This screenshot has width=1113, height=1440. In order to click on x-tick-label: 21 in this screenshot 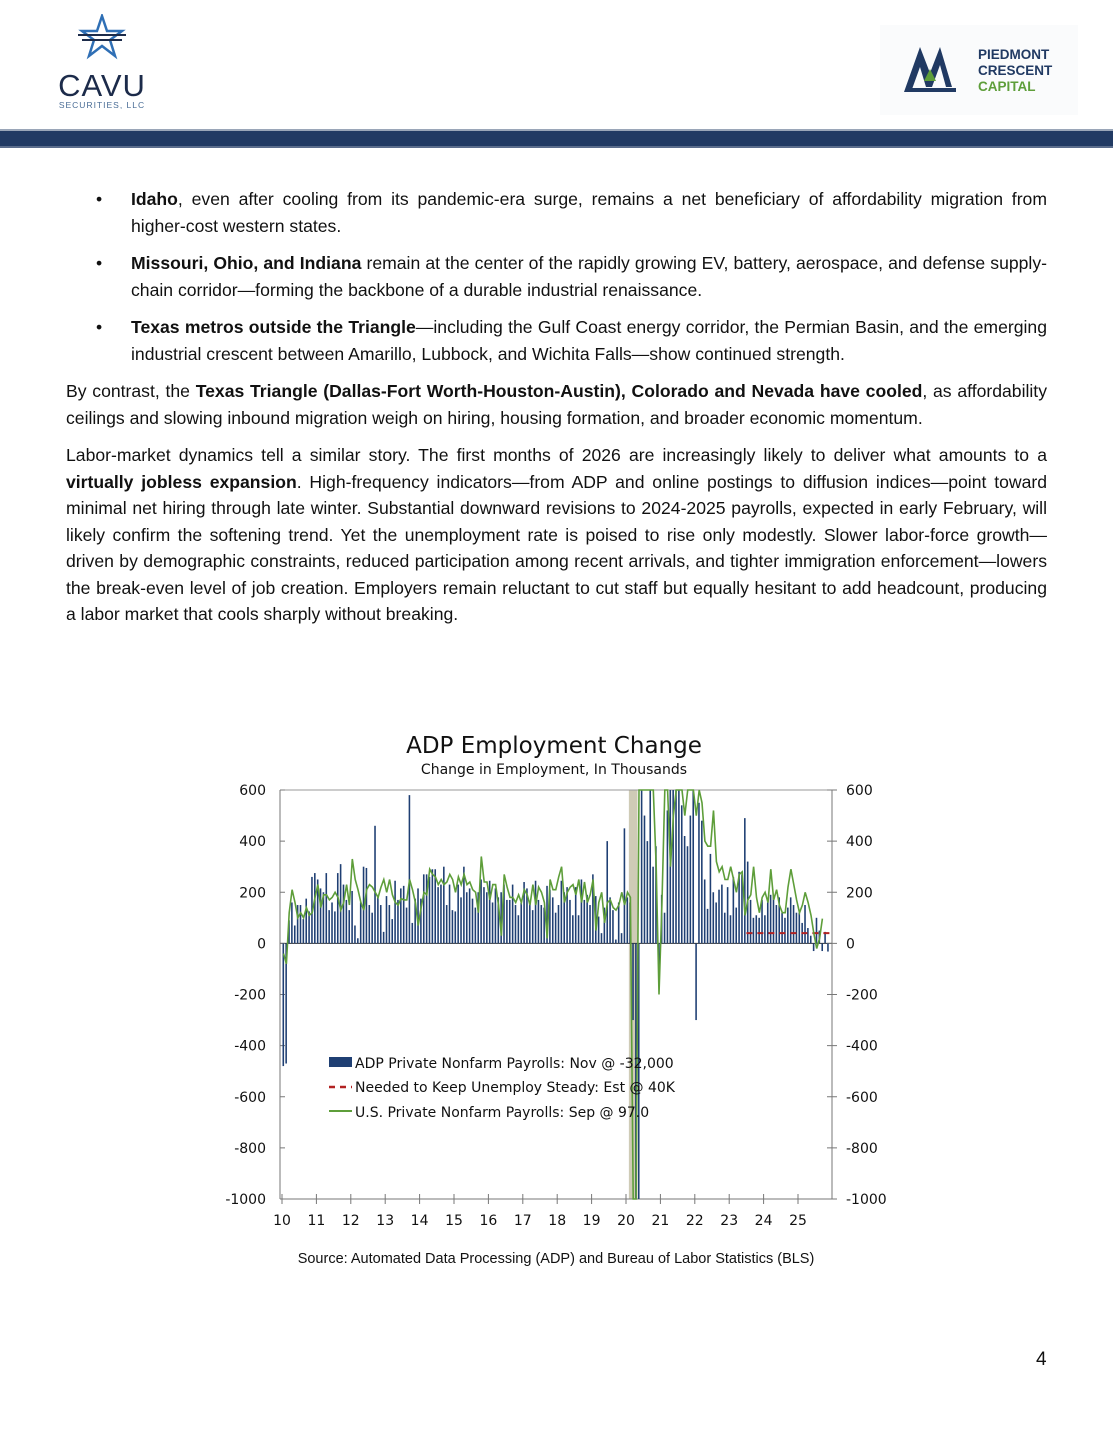, I will do `click(660, 1221)`.